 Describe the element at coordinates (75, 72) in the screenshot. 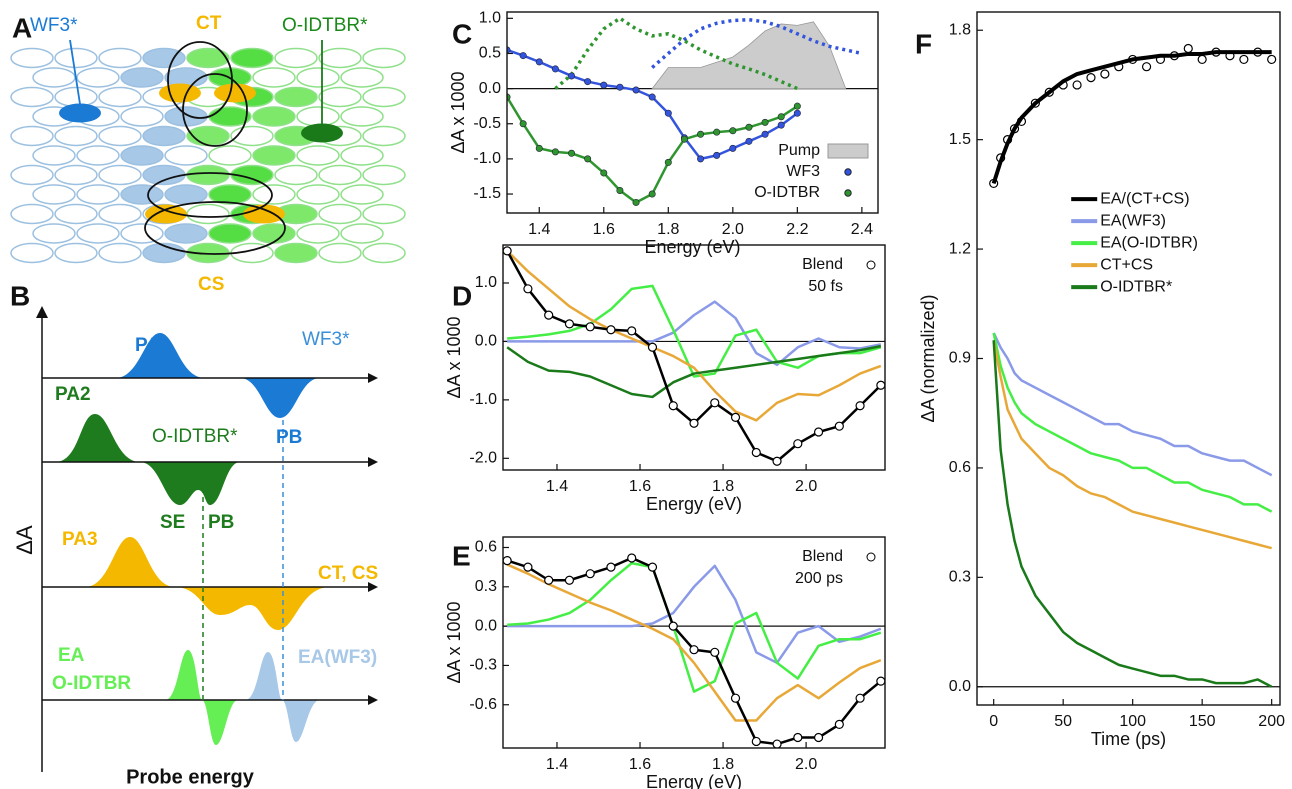

I see `pointer` at that location.